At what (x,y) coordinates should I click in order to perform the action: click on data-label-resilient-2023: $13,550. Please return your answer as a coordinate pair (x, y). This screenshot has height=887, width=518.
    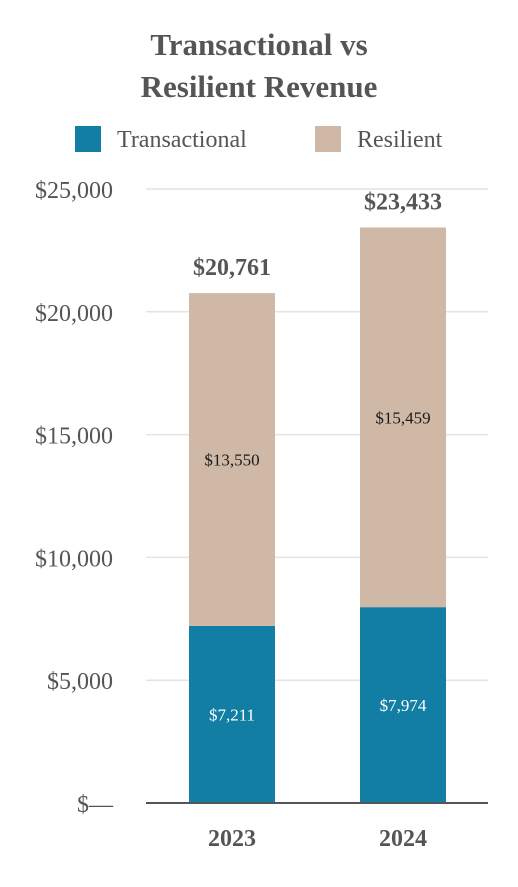
    Looking at the image, I should click on (231, 460).